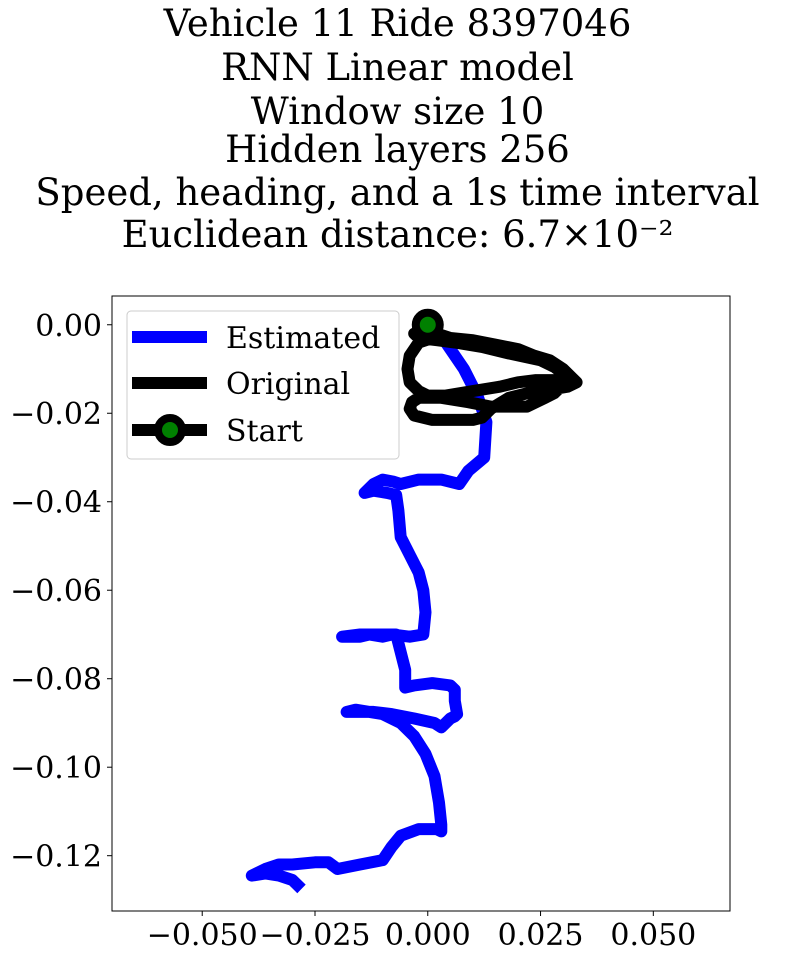 This screenshot has width=795, height=958. I want to click on y-tick-label: −0.02, so click(56, 414).